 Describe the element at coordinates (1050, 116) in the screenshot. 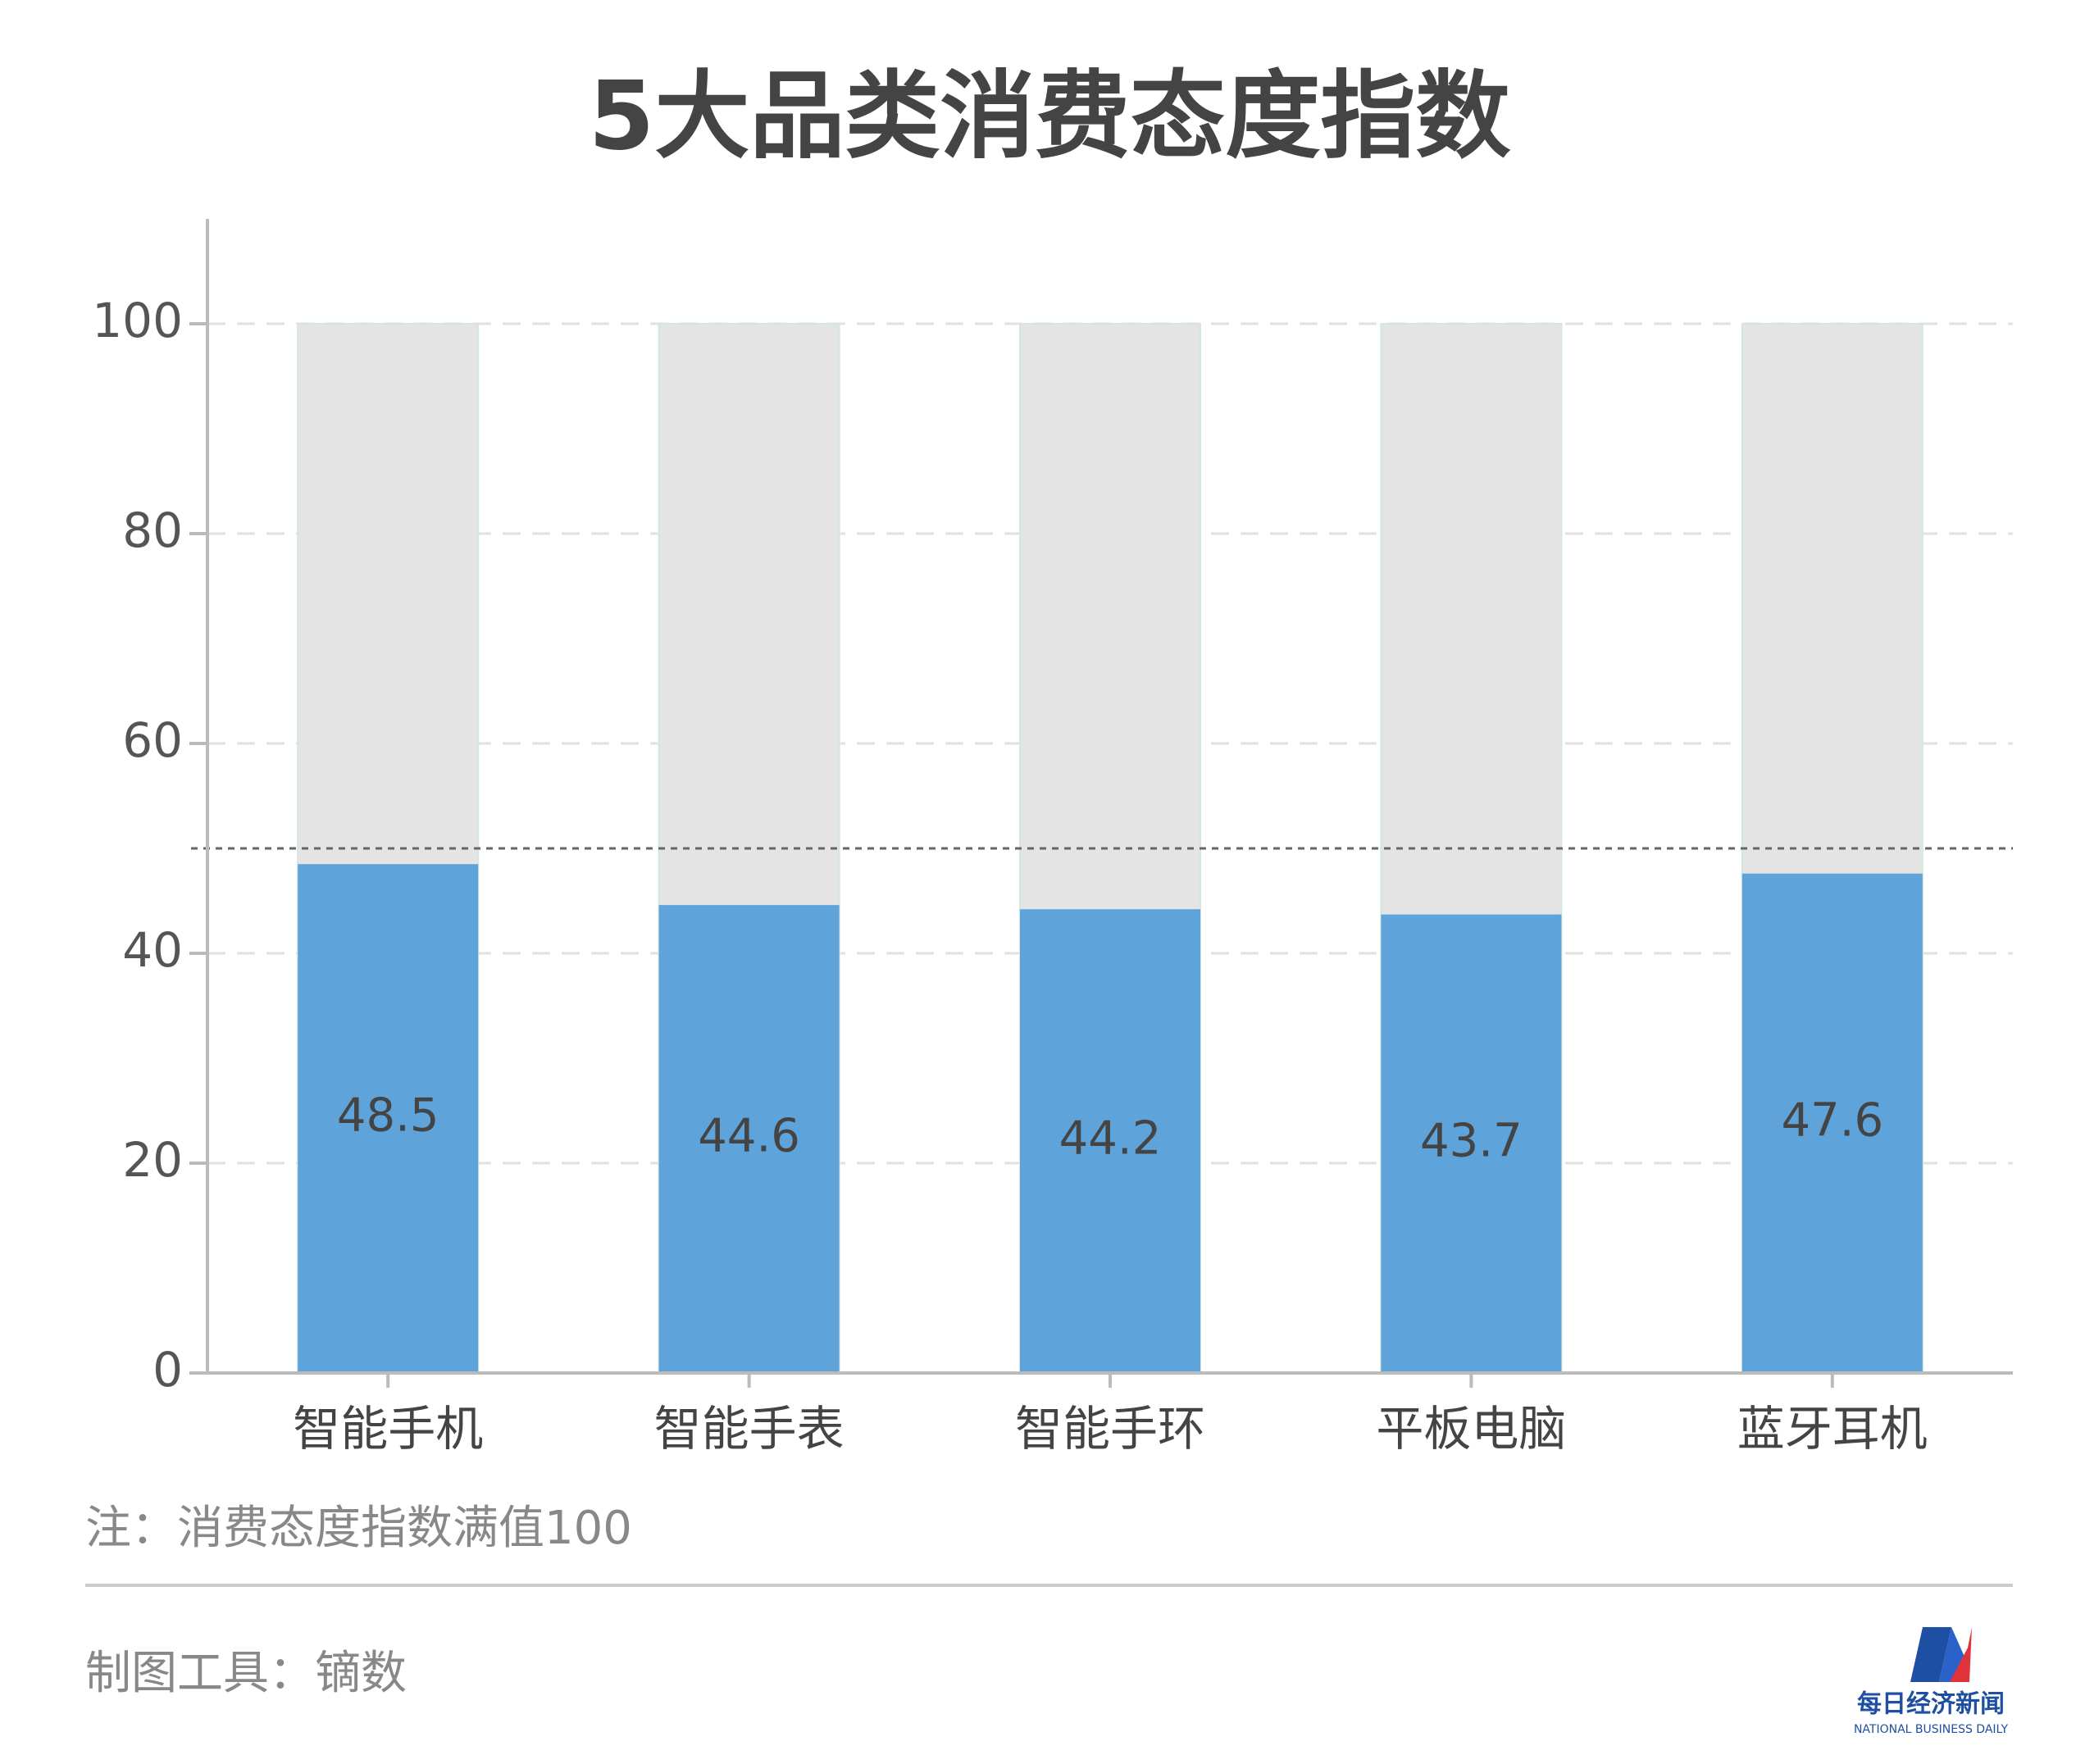

I see `chart-title: 5大品类消费态度指数` at that location.